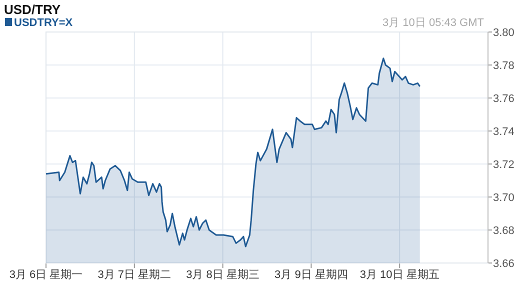  I want to click on y-tick-label: 3.66, so click(503, 264).